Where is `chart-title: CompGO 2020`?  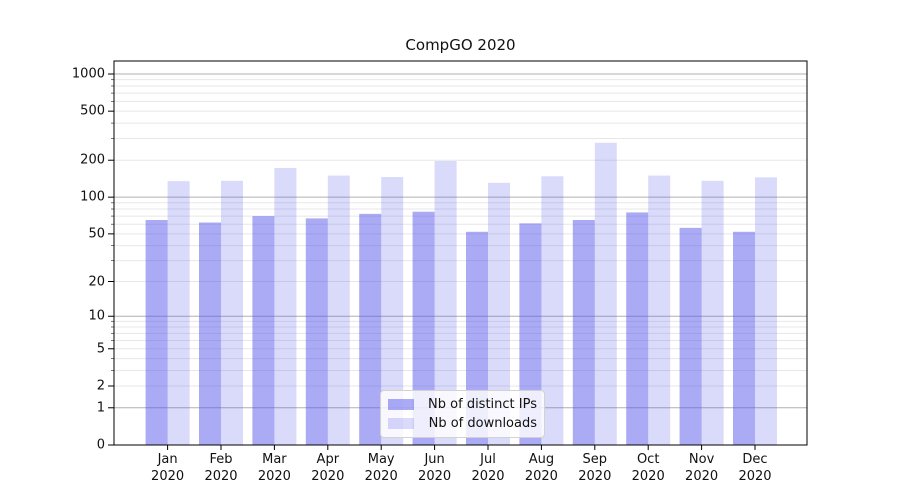 chart-title: CompGO 2020 is located at coordinates (460, 45).